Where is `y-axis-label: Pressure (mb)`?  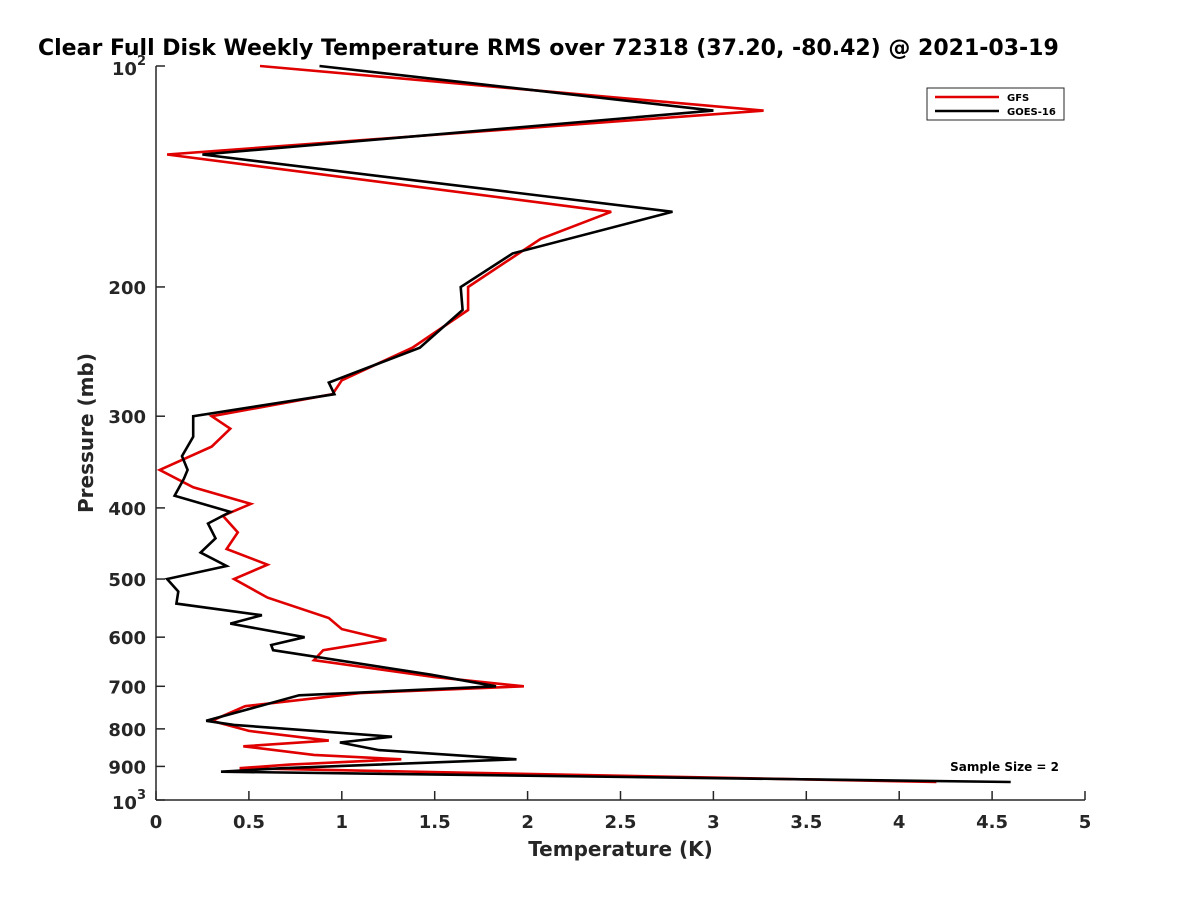 y-axis-label: Pressure (mb) is located at coordinates (86, 433).